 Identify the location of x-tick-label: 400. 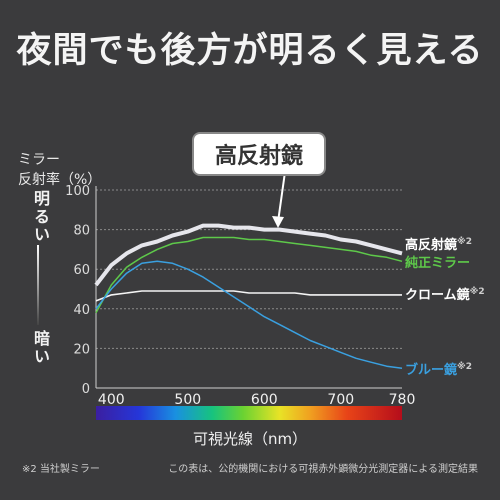
(111, 400).